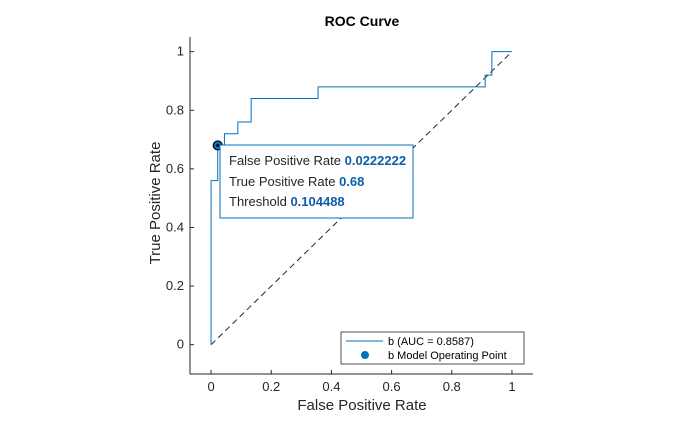  Describe the element at coordinates (431, 342) in the screenshot. I see `legend-entry-curve: b (AUC = 0.8587)` at that location.